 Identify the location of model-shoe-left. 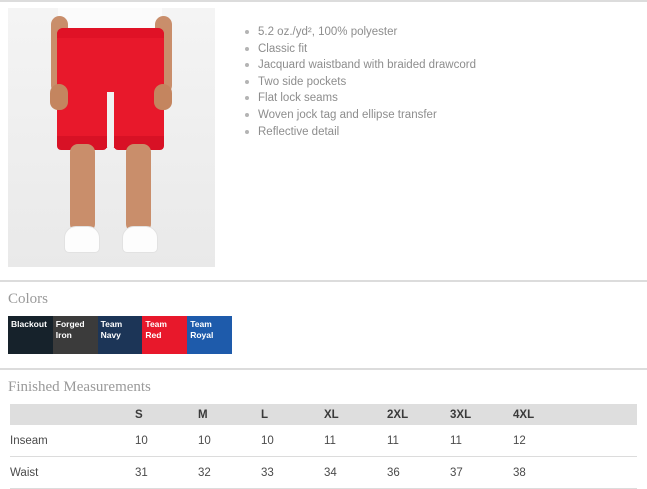
(82, 239).